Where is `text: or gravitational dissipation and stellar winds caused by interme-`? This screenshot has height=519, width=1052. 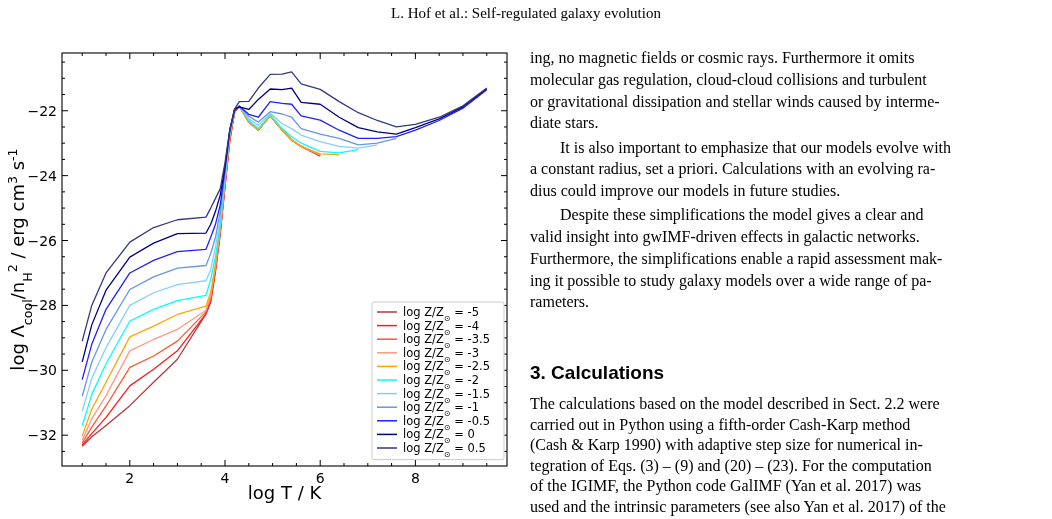
text: or gravitational dissipation and stellar winds caused by interme- is located at coordinates (735, 101).